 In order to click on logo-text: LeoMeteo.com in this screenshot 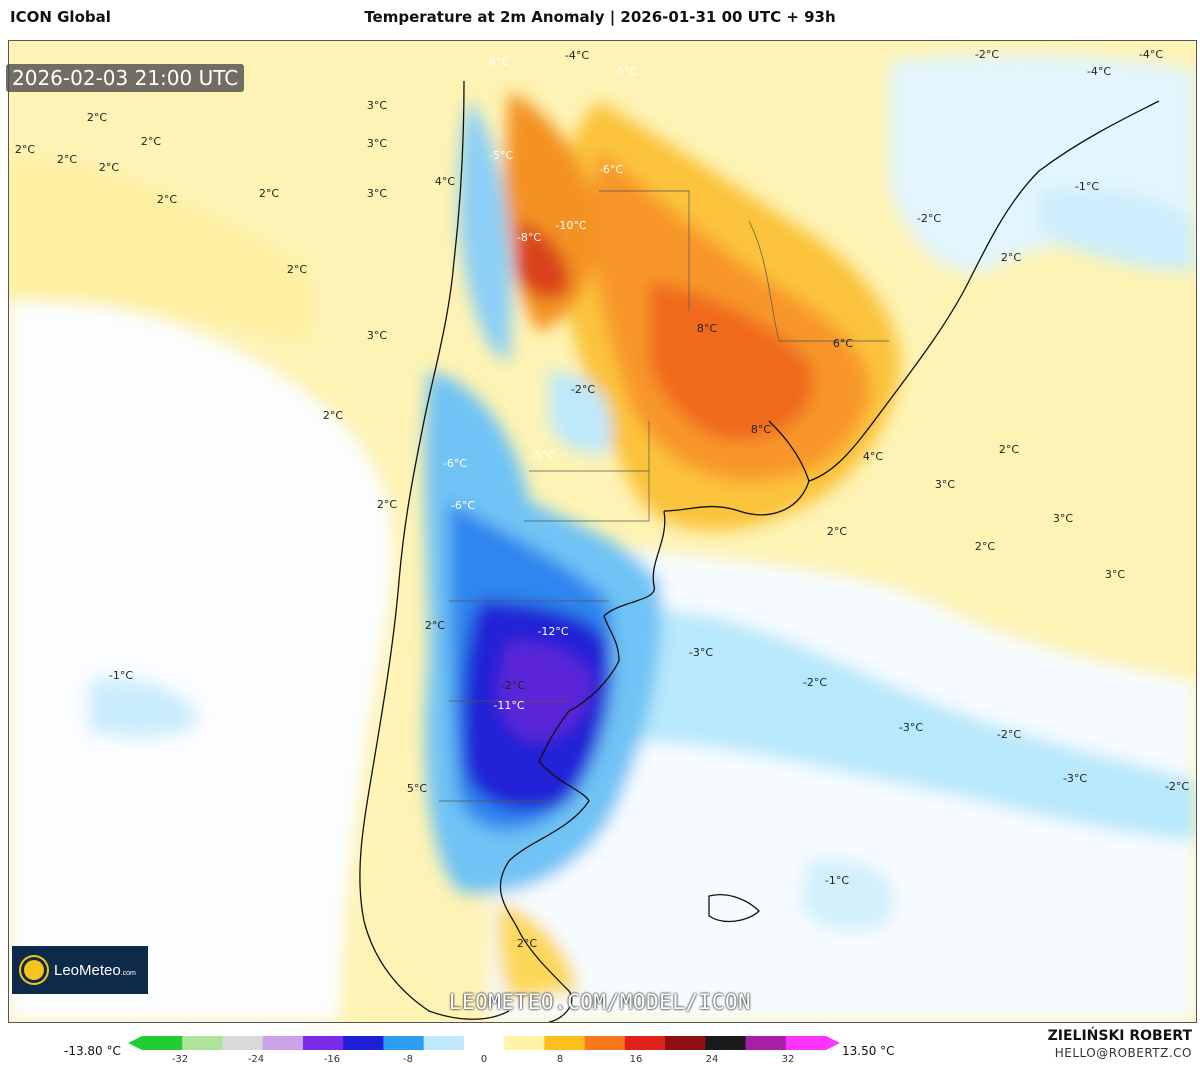, I will do `click(95, 970)`.